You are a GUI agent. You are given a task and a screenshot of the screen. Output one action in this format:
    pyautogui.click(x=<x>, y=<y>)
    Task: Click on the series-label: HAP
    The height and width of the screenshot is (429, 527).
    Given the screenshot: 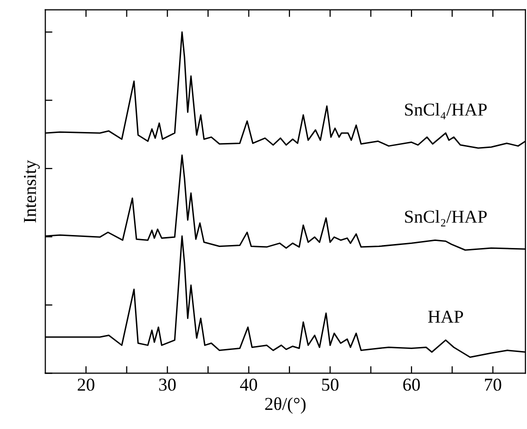 What is the action you would take?
    pyautogui.click(x=446, y=316)
    